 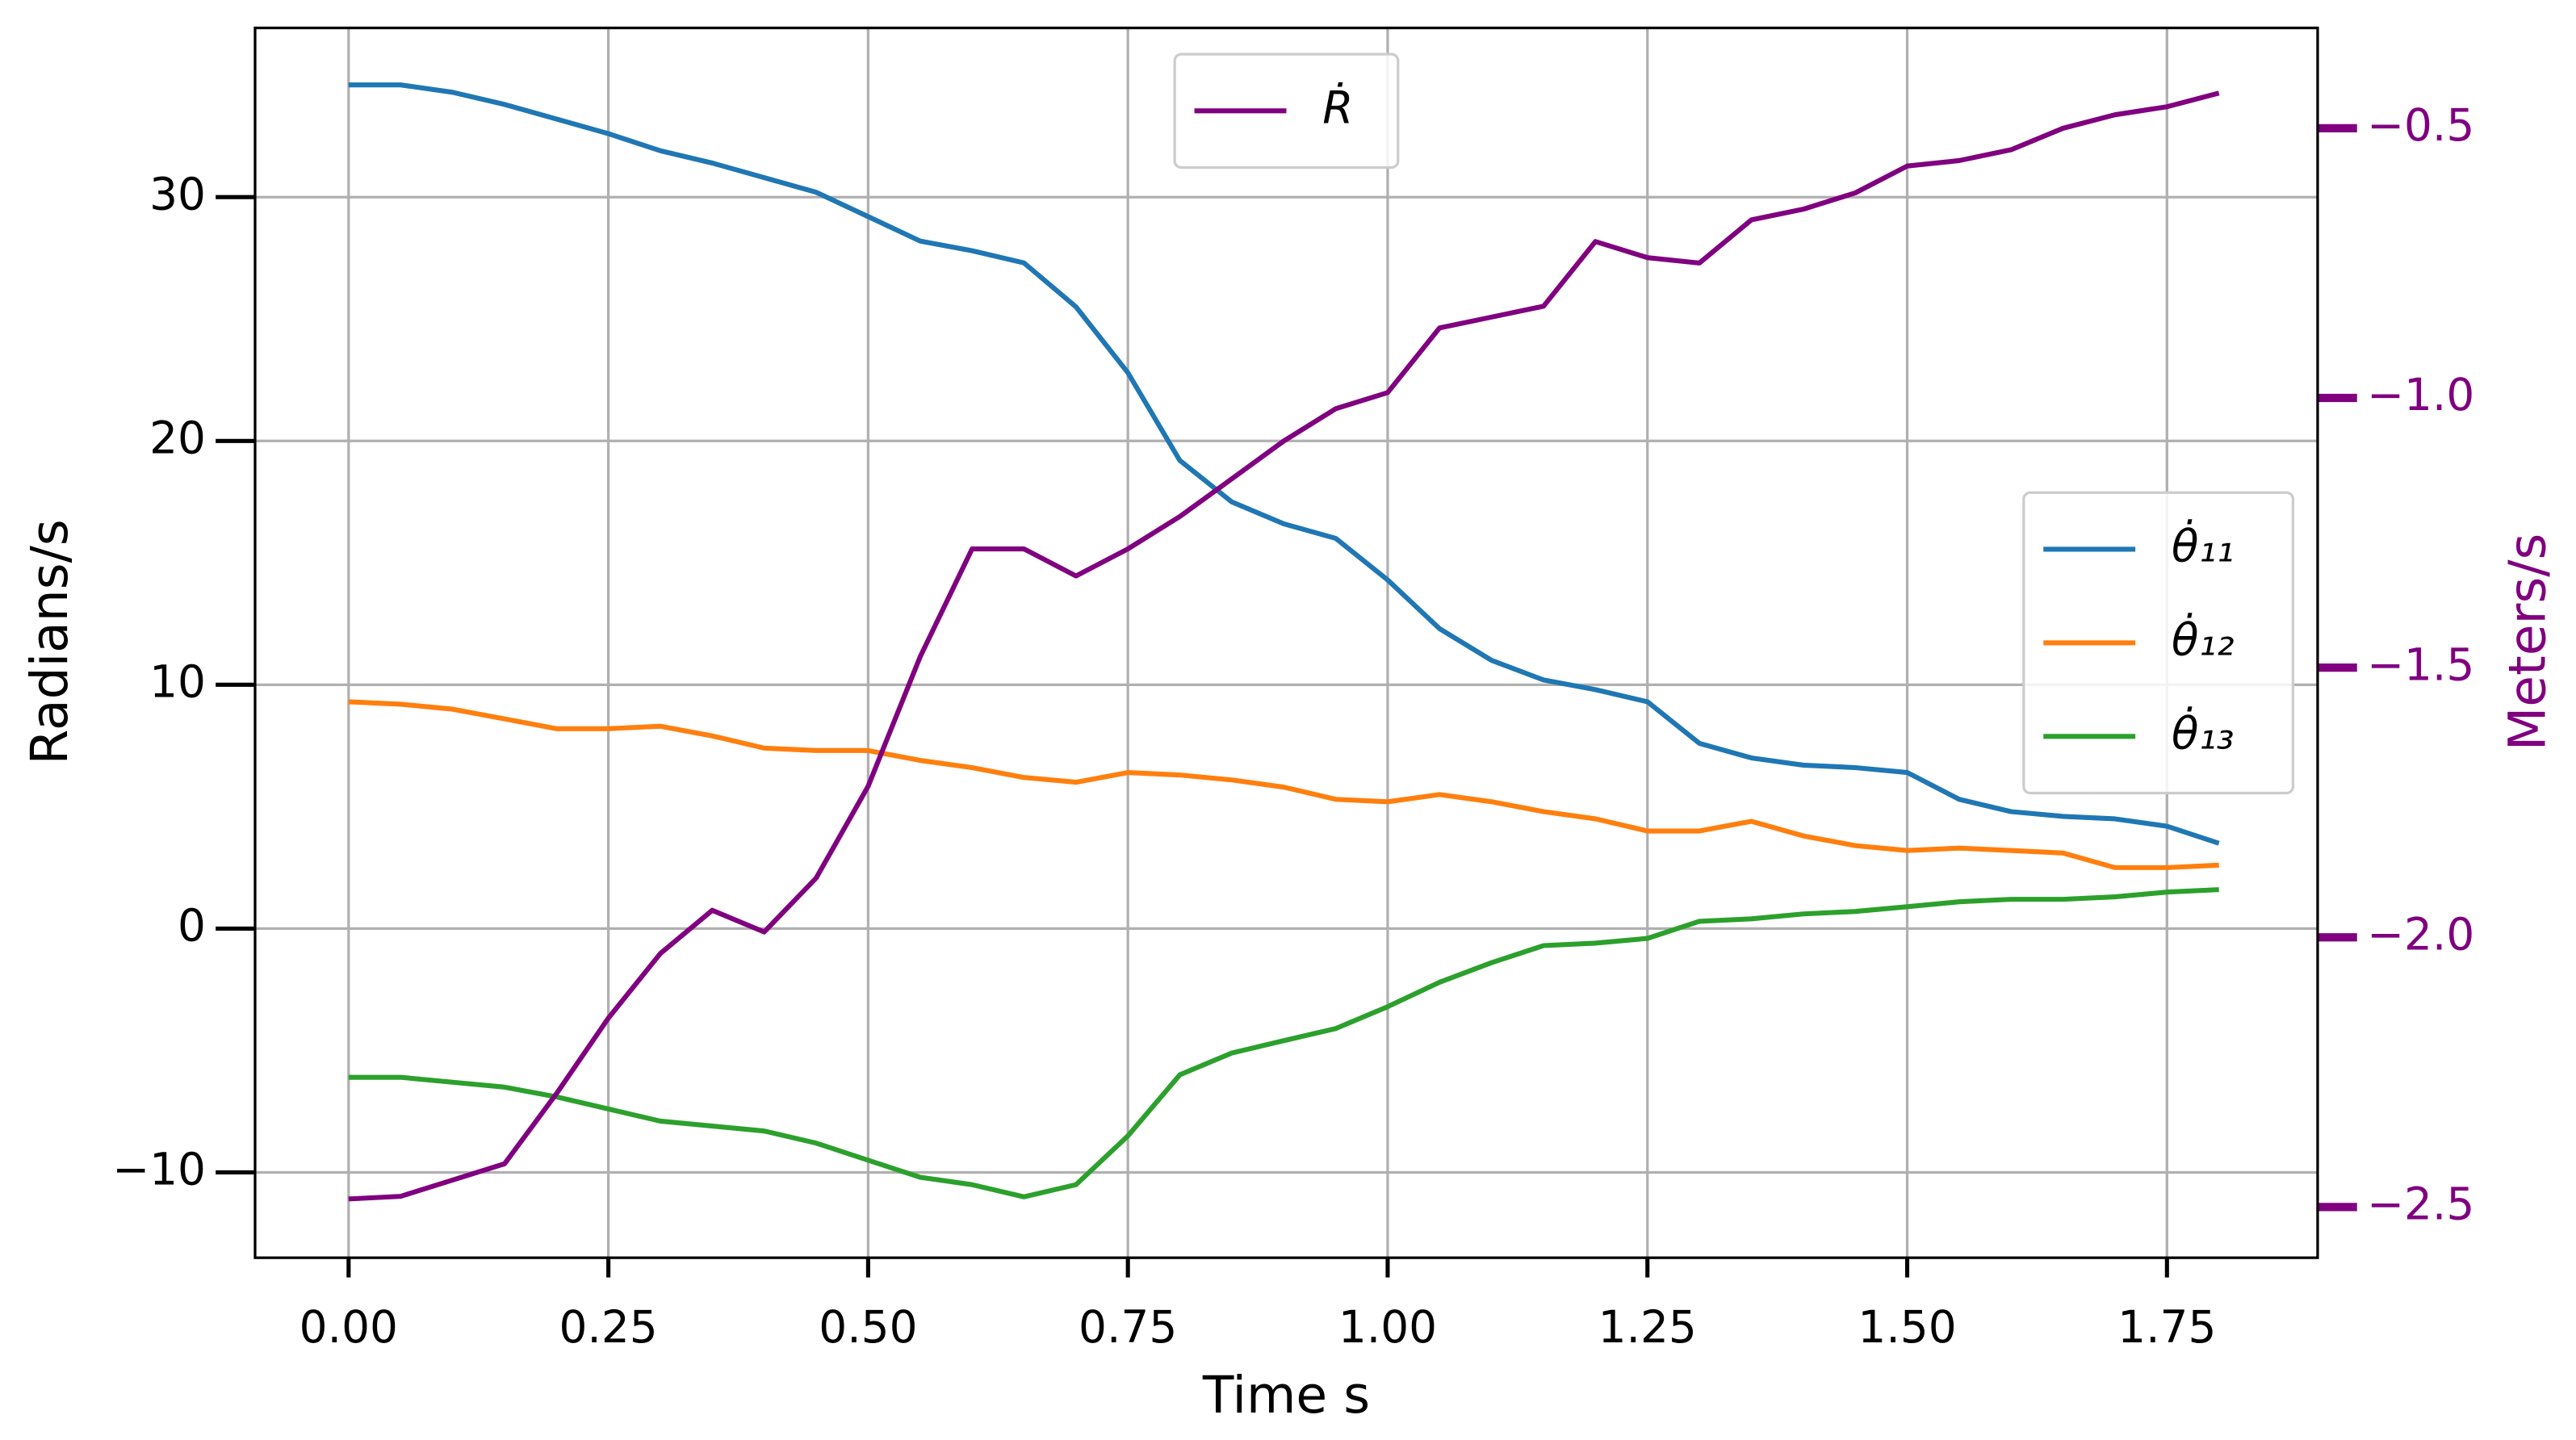 What do you see at coordinates (49, 641) in the screenshot?
I see `y-axis-label: Radians/s` at bounding box center [49, 641].